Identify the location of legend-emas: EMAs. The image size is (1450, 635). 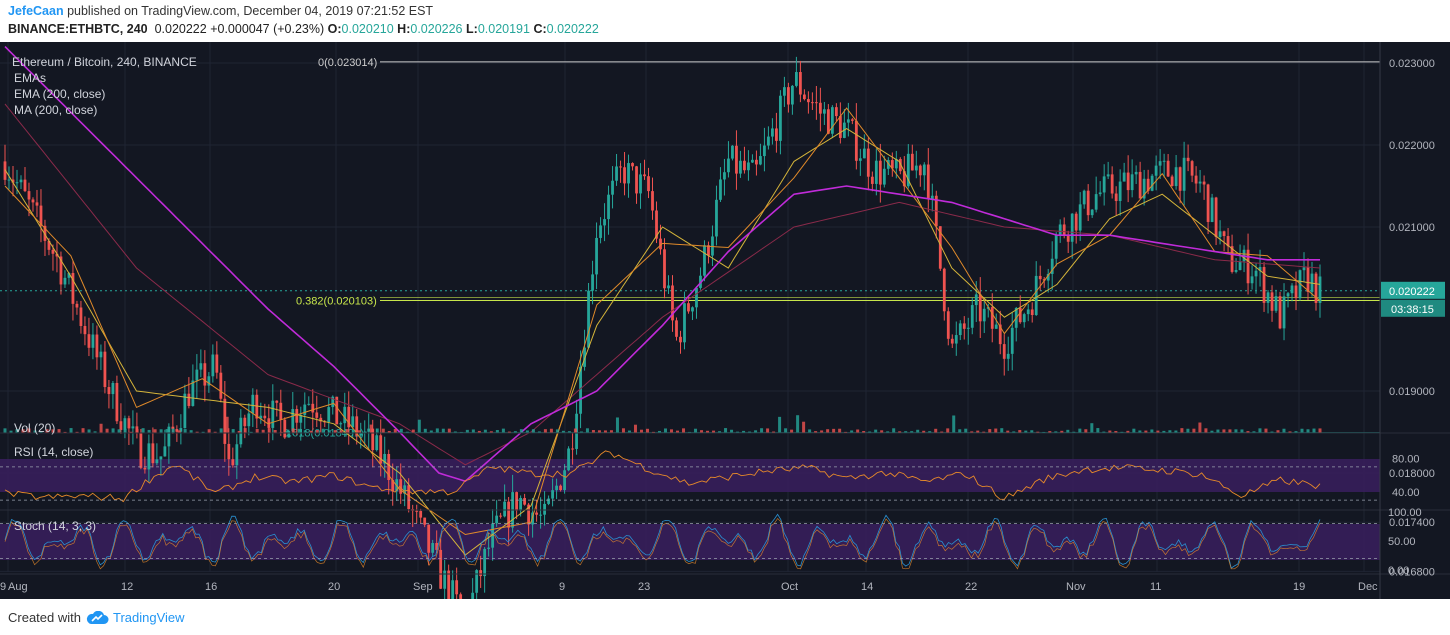
(30, 78).